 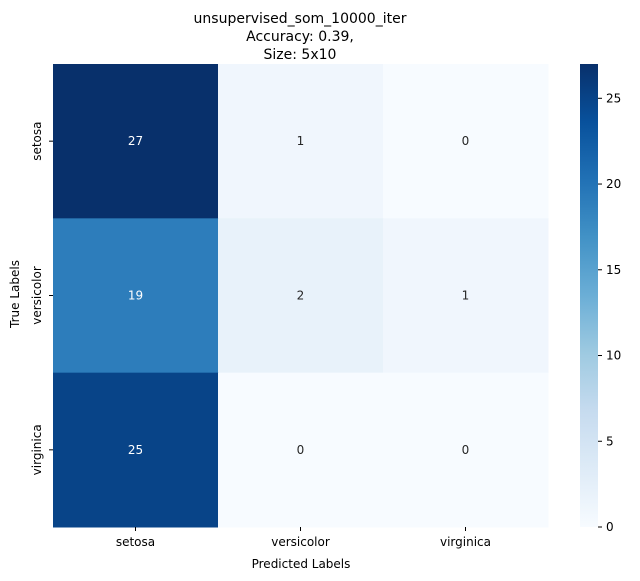 I want to click on x-axis-ticks: setosa versicolor virginica, so click(x=303, y=538).